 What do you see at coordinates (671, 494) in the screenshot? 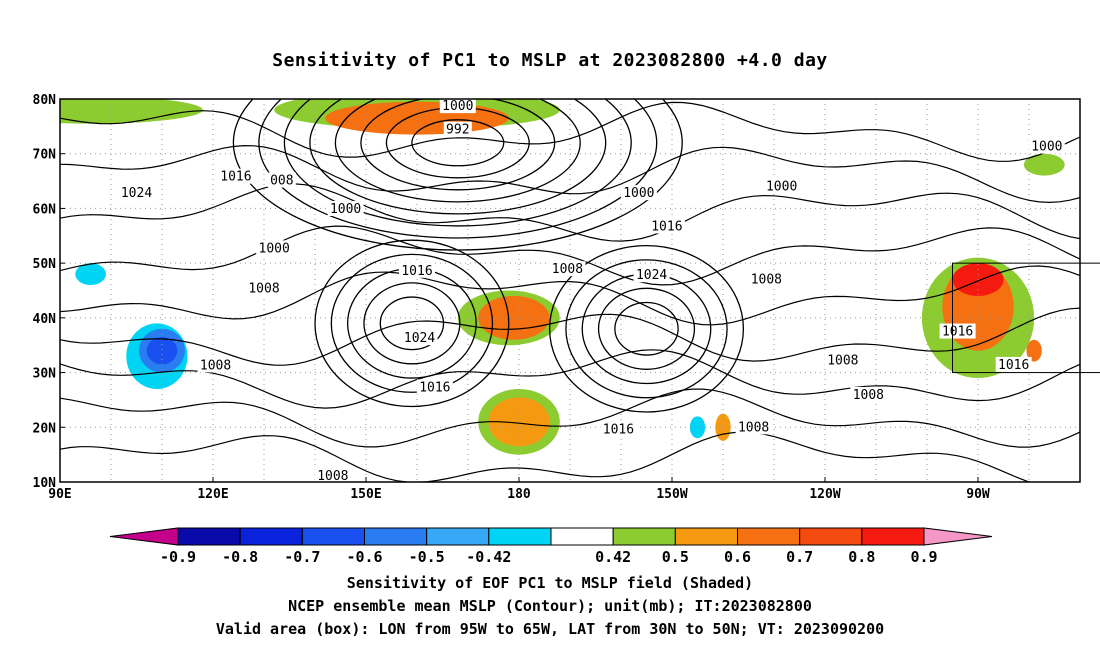
I see `x-tick-label: 150W` at bounding box center [671, 494].